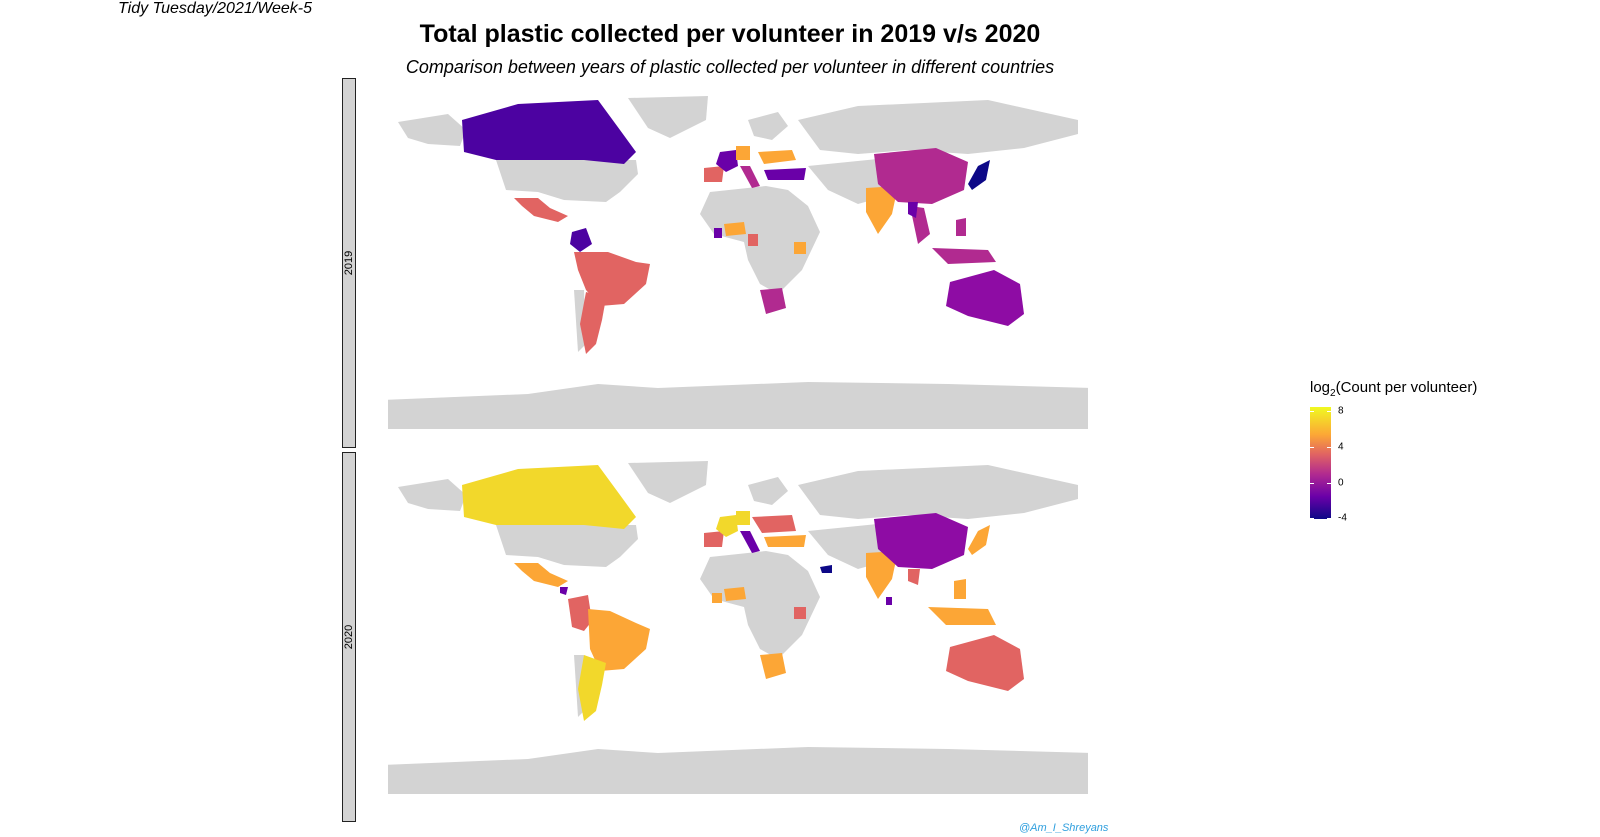 The image size is (1600, 837). Describe the element at coordinates (774, 524) in the screenshot. I see `country-east-europe` at that location.